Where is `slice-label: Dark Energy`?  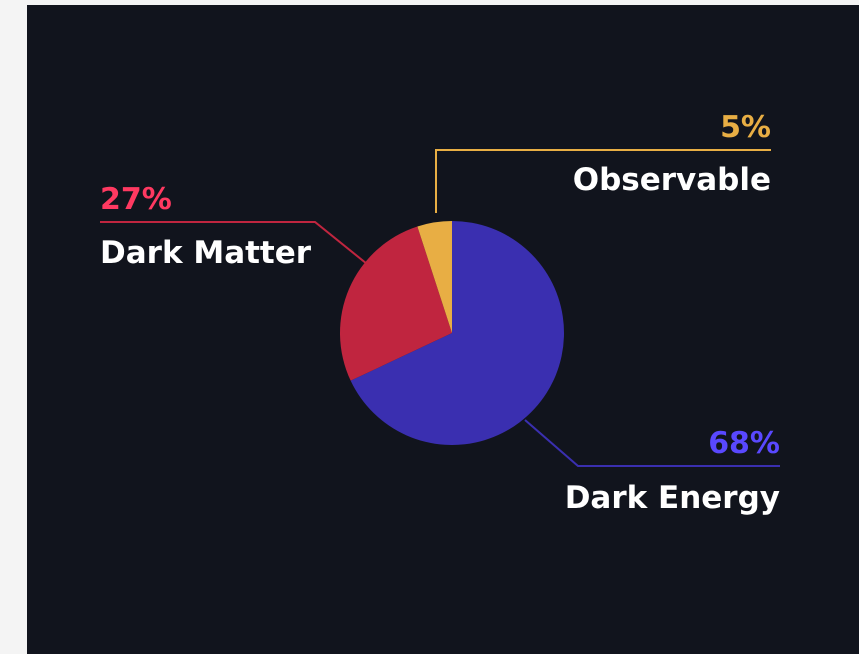
slice-label: Dark Energy is located at coordinates (672, 498).